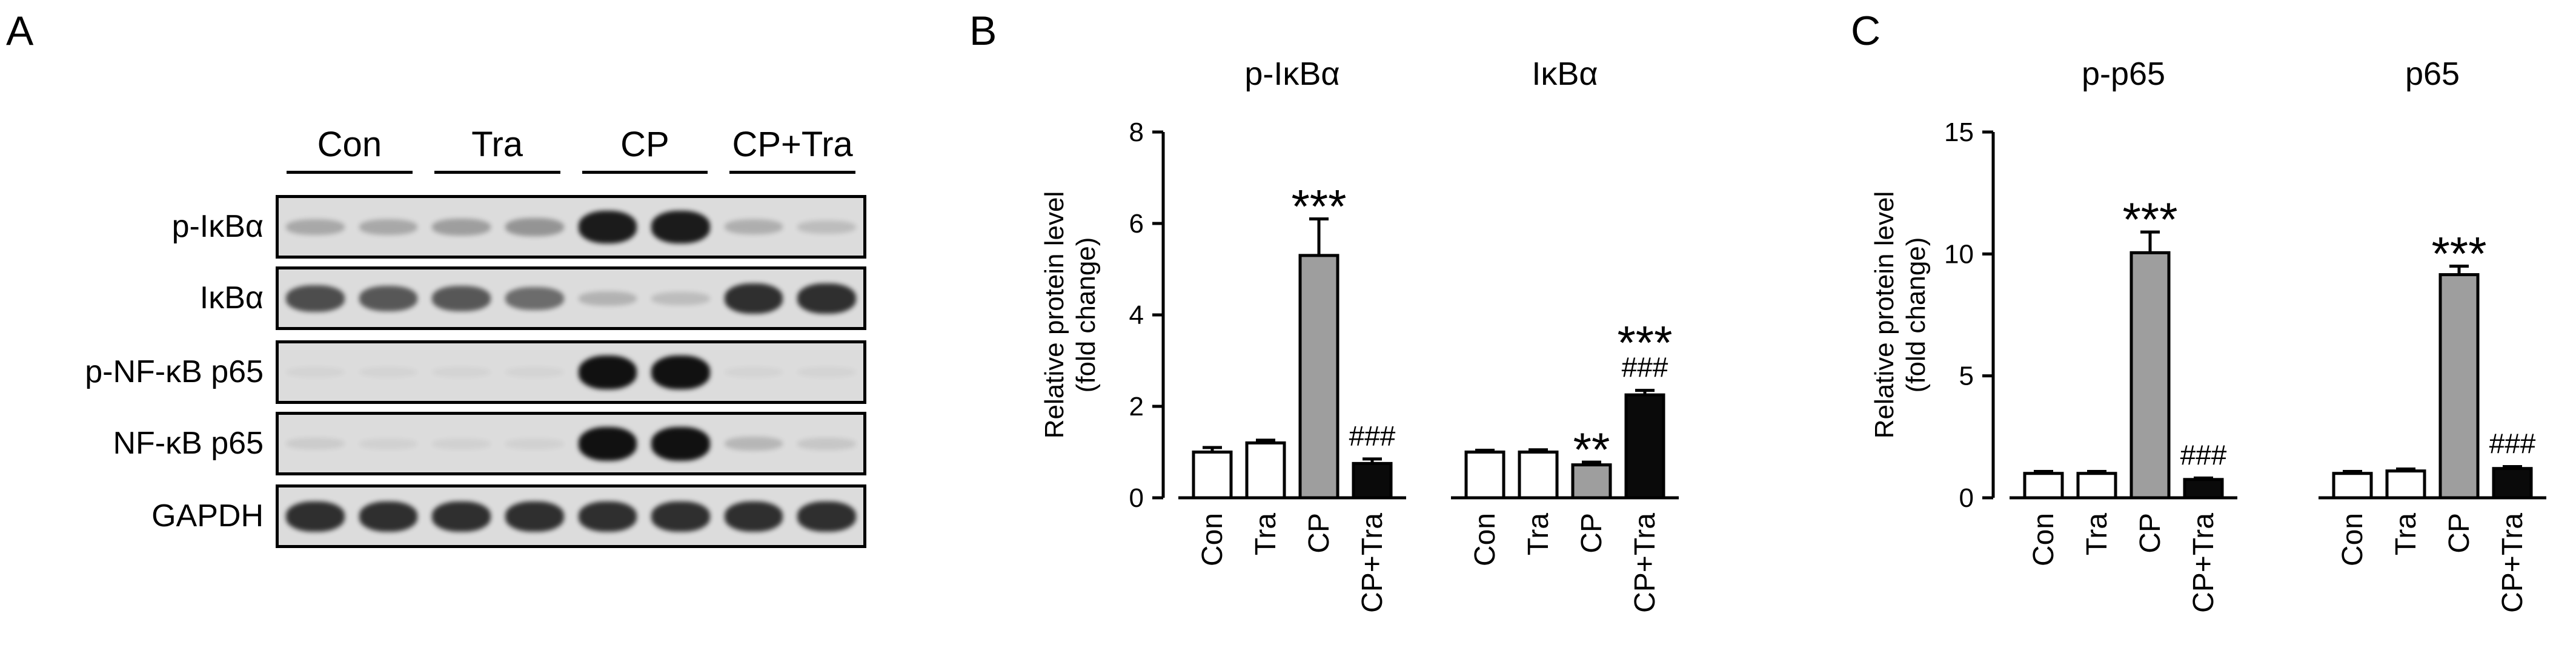 The image size is (2576, 651). Describe the element at coordinates (2432, 74) in the screenshot. I see `group-title: p65` at that location.